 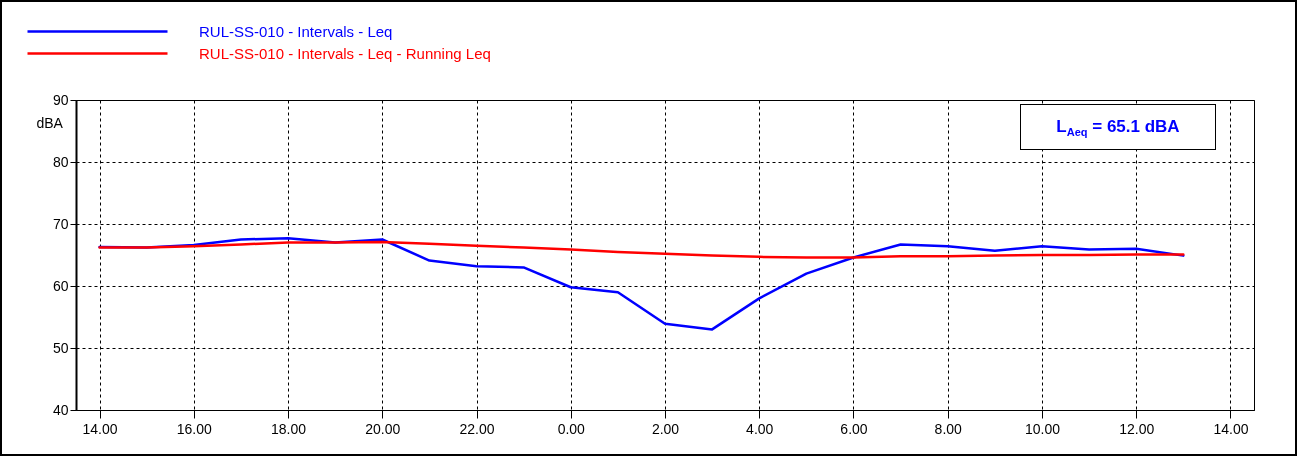 What do you see at coordinates (665, 428) in the screenshot?
I see `x-tick-label: 2.00` at bounding box center [665, 428].